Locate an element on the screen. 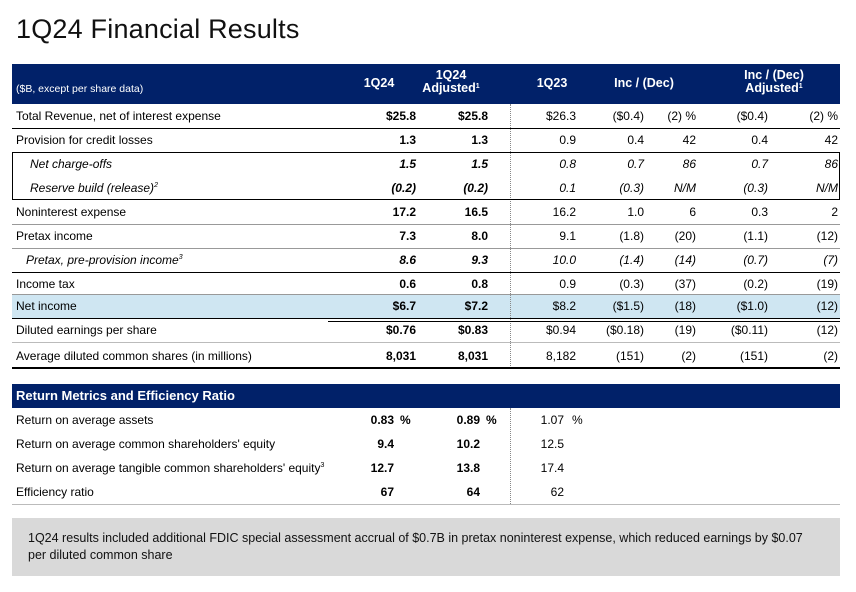  cell-v3: $0.94 is located at coordinates (560, 330).